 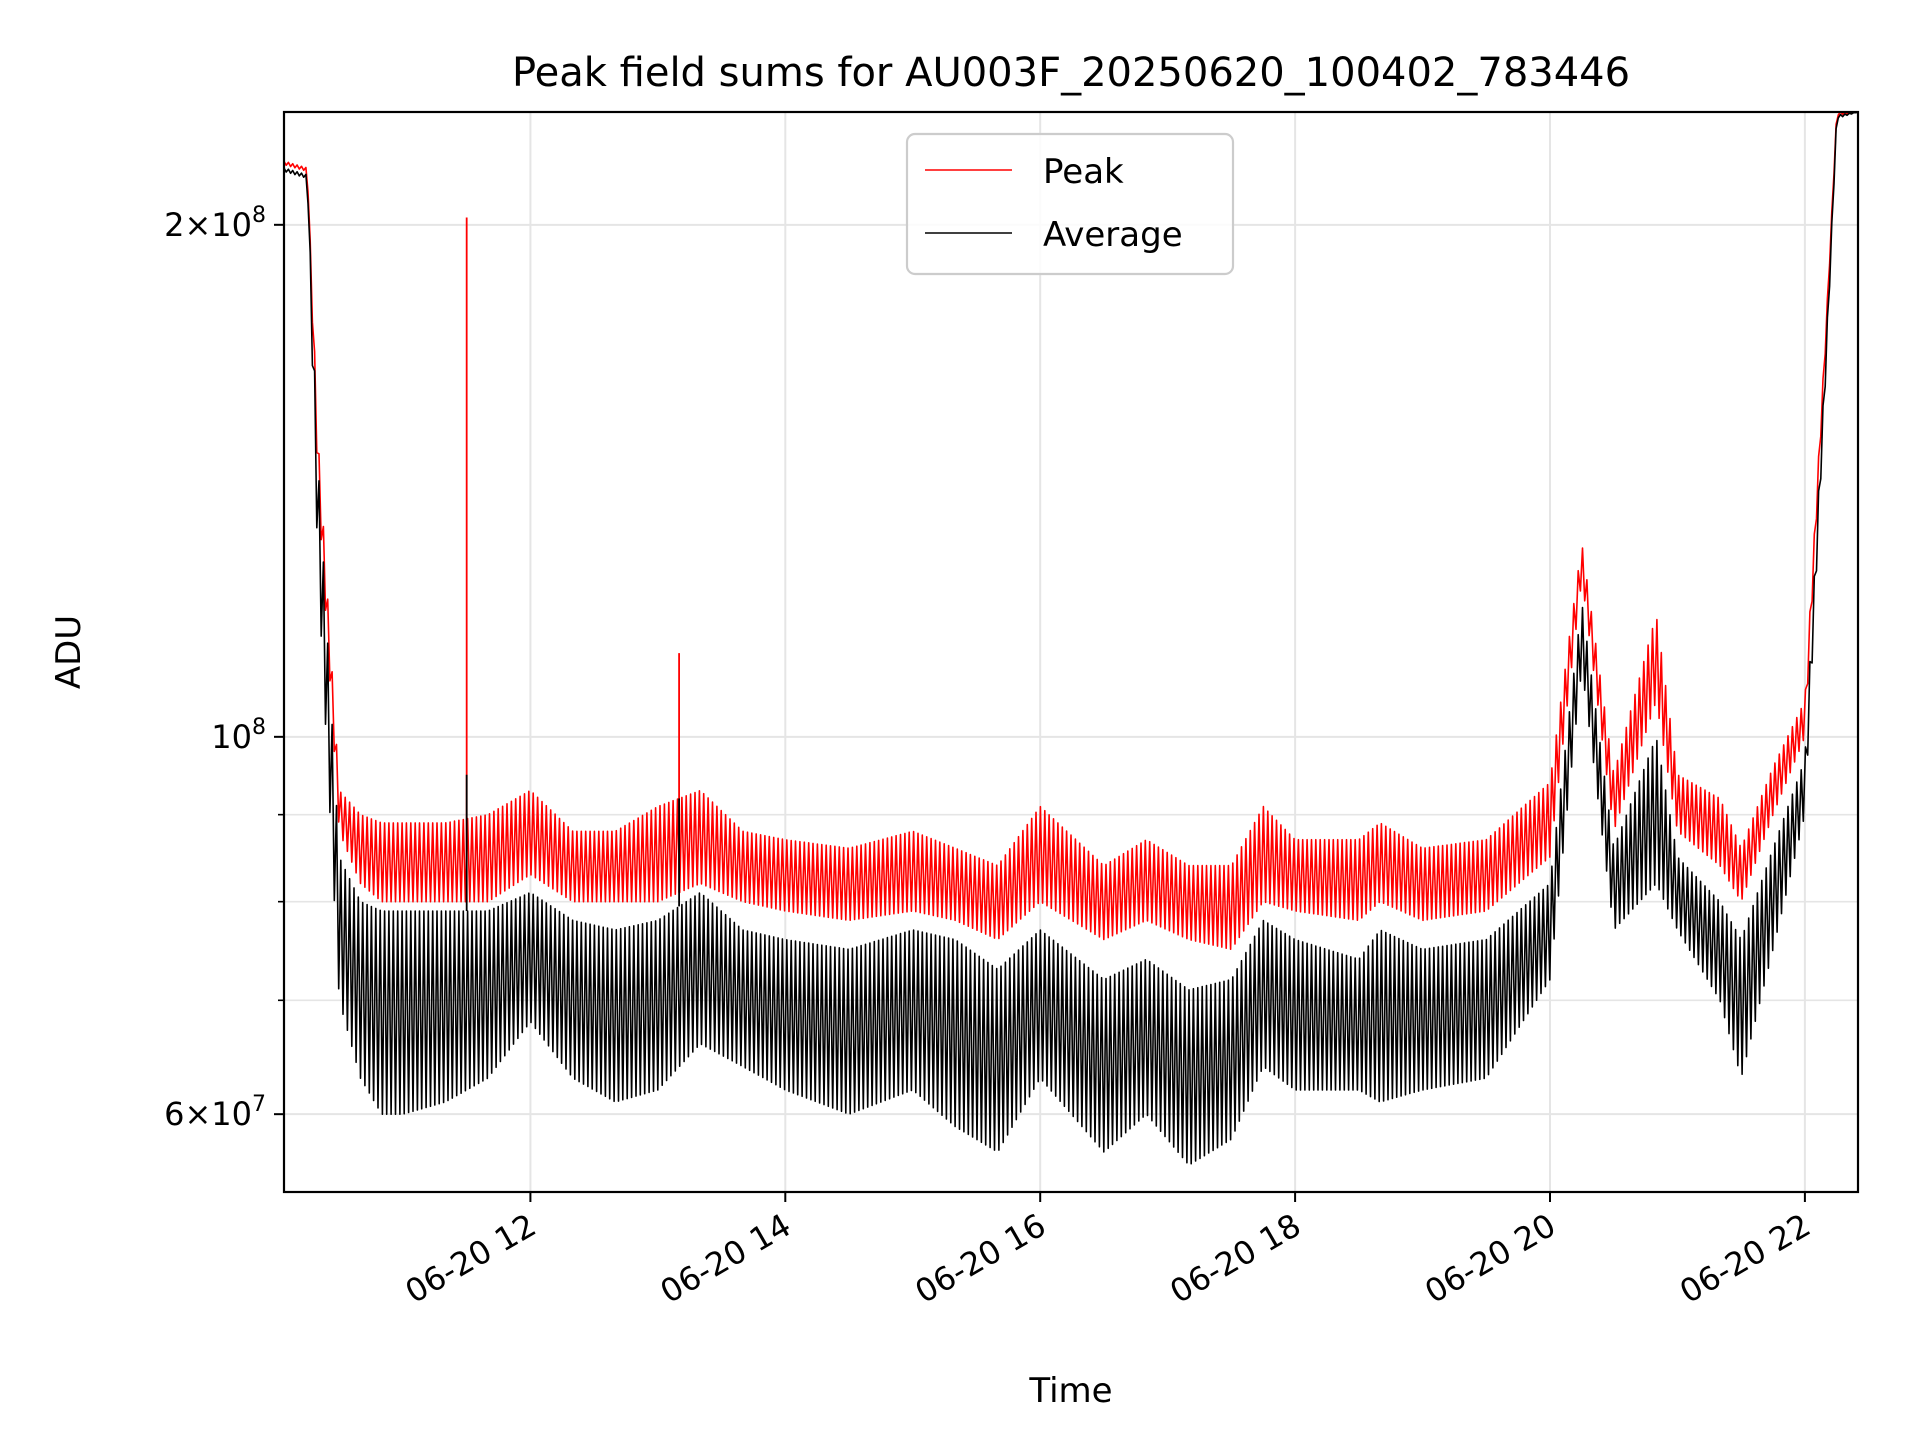 I want to click on legend: Peak Average, so click(x=1070, y=204).